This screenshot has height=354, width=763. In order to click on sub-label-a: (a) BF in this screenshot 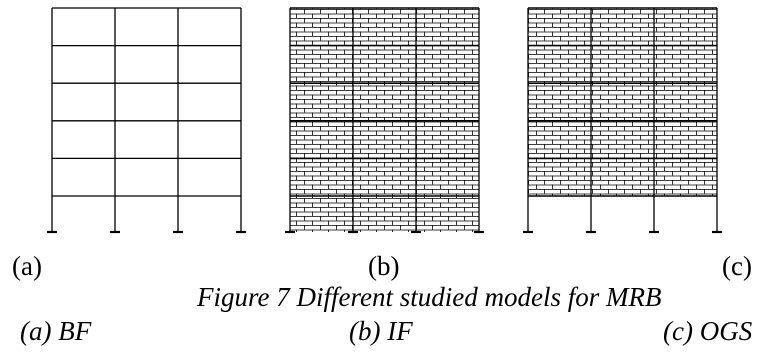, I will do `click(56, 331)`.